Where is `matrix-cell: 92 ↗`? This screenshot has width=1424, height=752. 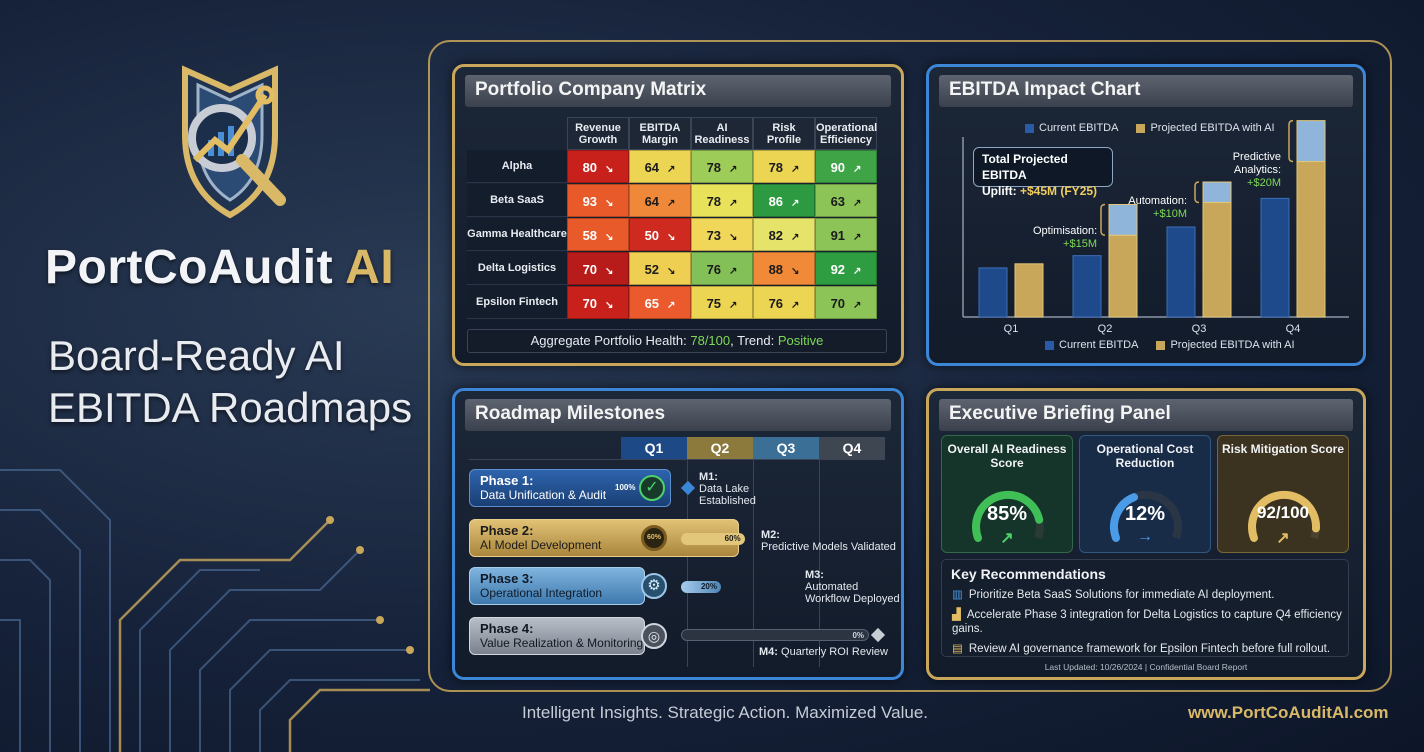
matrix-cell: 92 ↗ is located at coordinates (846, 268).